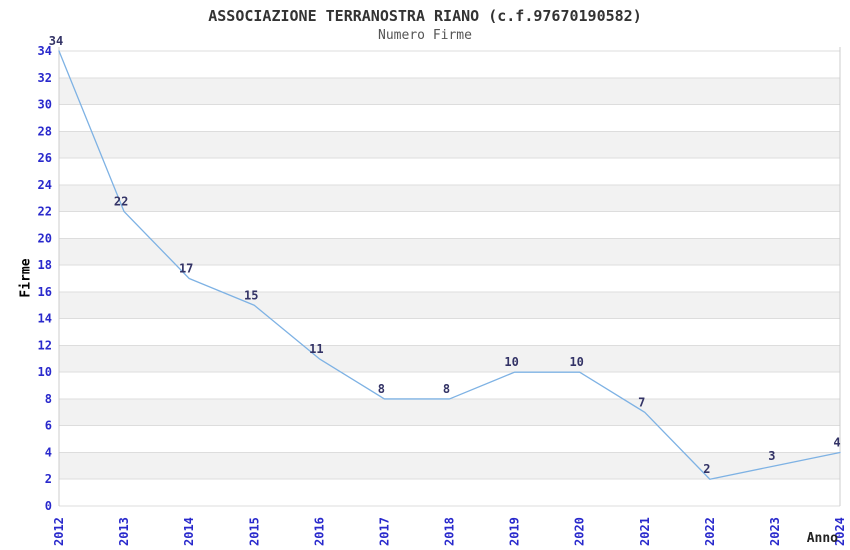  Describe the element at coordinates (45, 372) in the screenshot. I see `y-tick-label: 10` at that location.